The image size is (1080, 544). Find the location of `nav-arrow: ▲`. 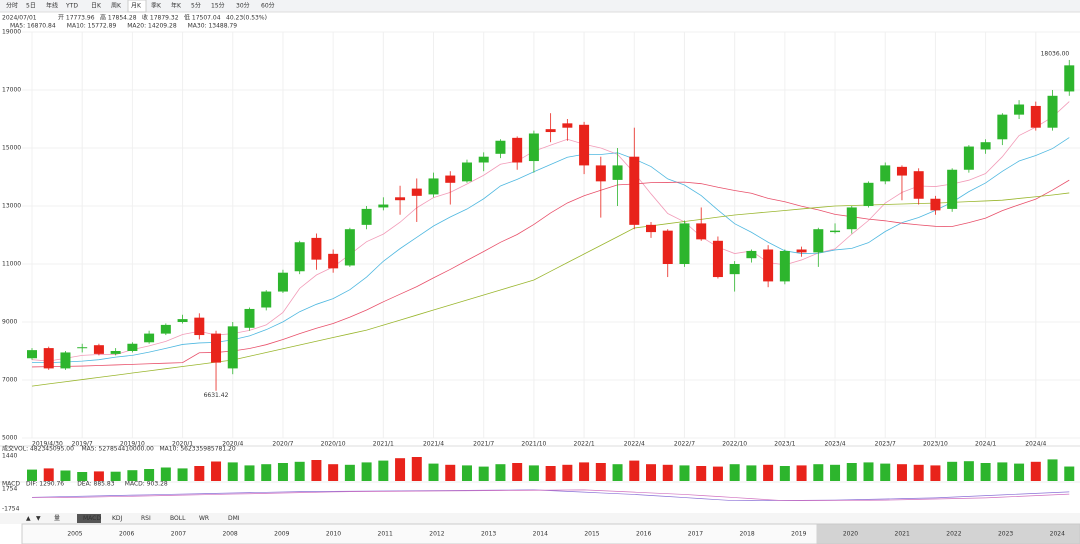

nav-arrow: ▲ is located at coordinates (28, 518).